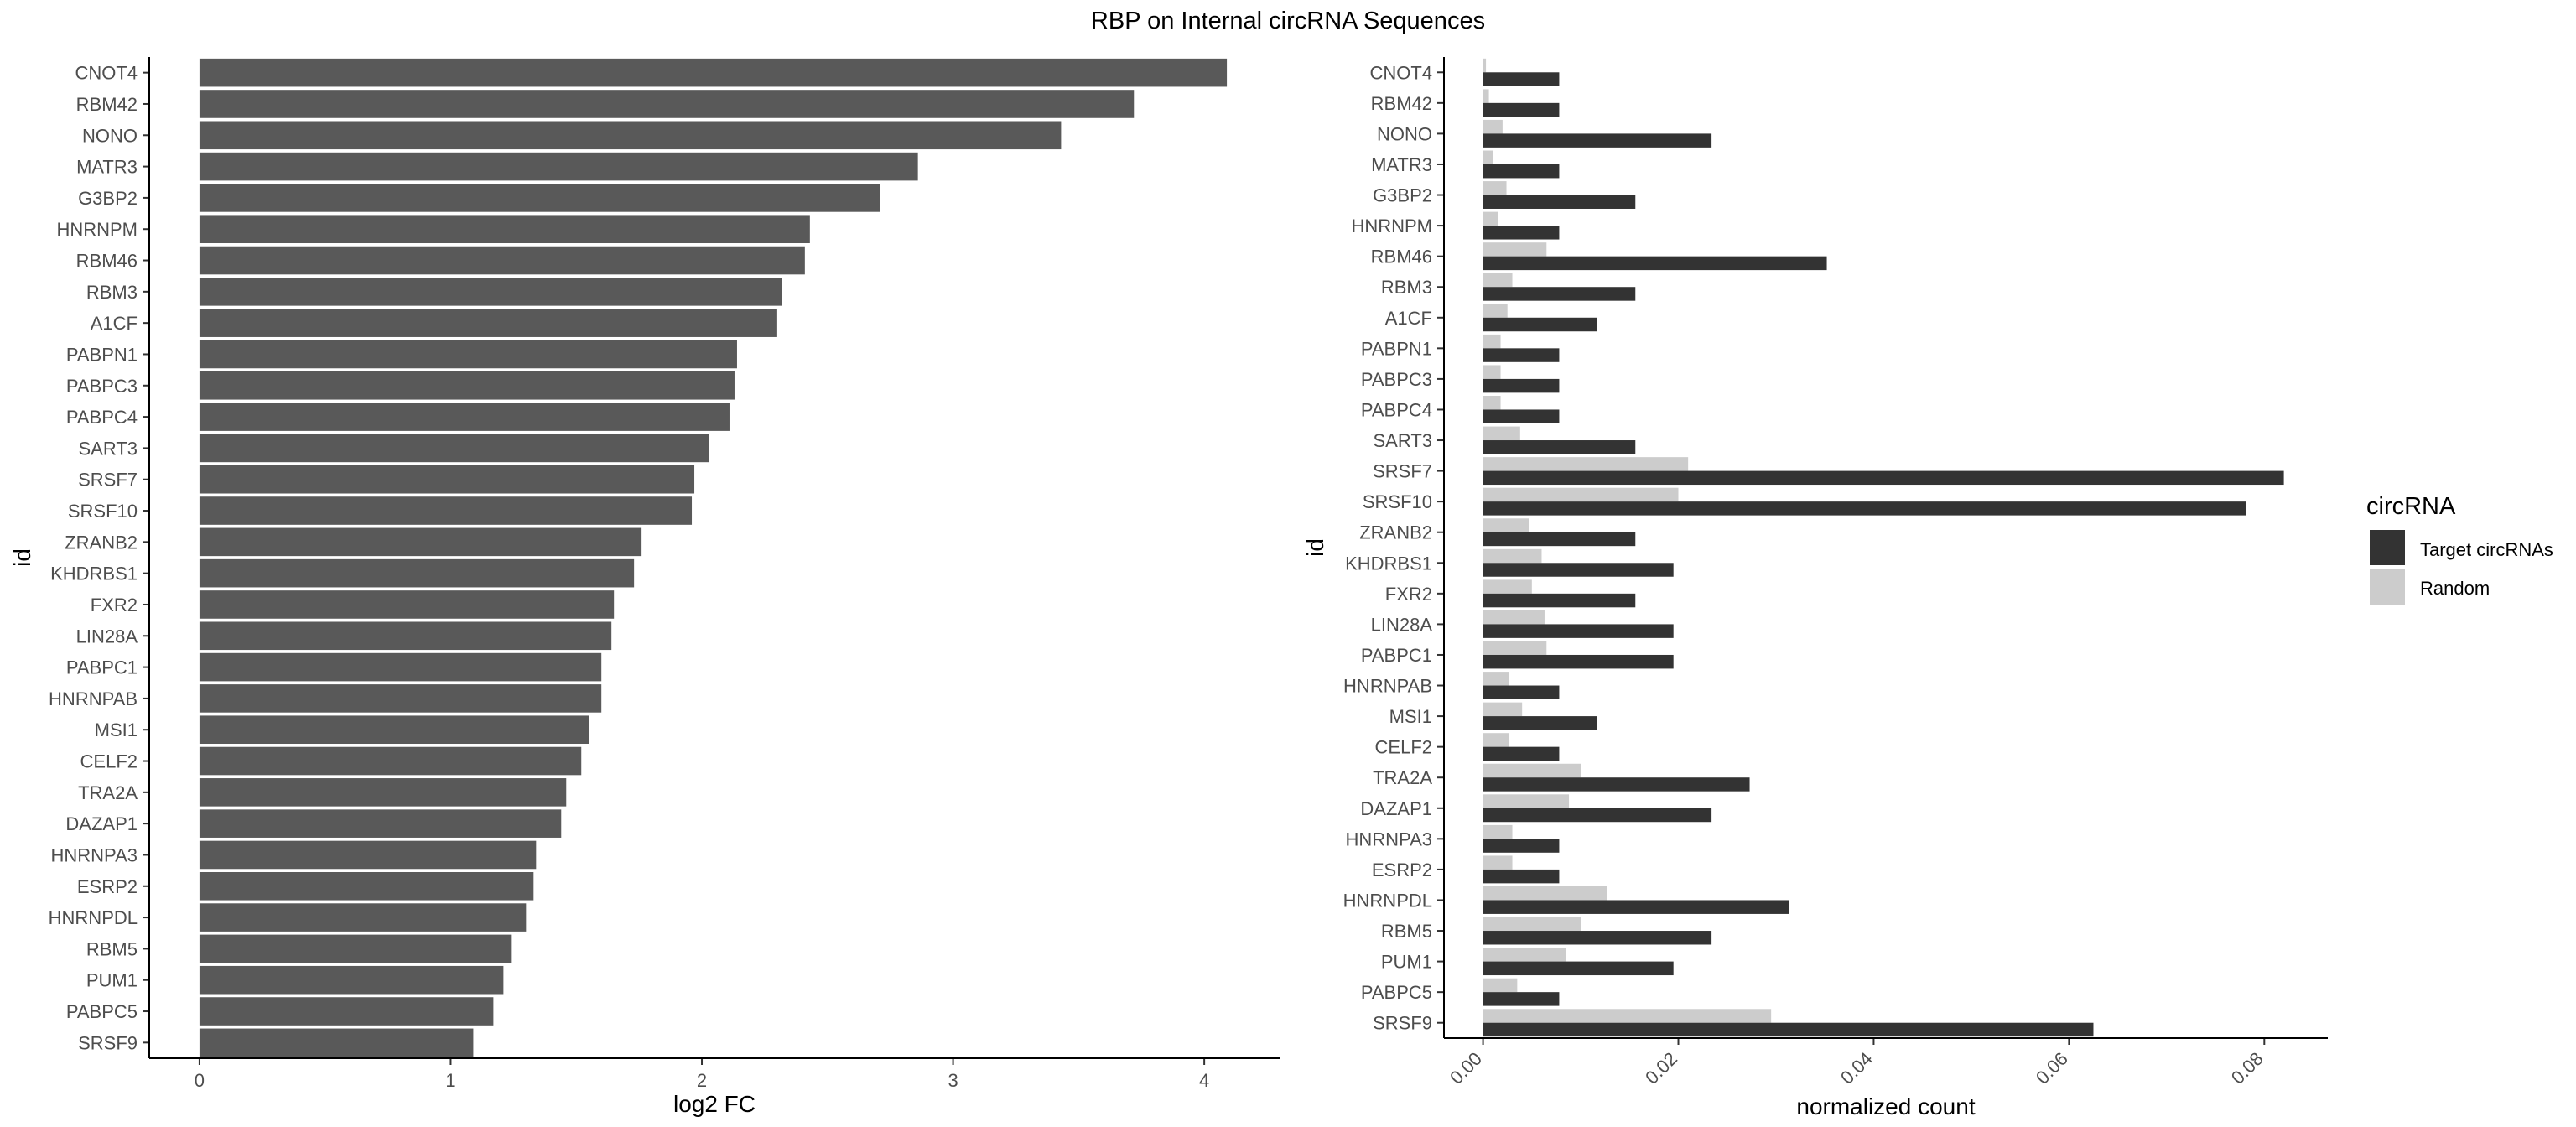  Describe the element at coordinates (1493, 126) in the screenshot. I see `bar-random-nono` at that location.